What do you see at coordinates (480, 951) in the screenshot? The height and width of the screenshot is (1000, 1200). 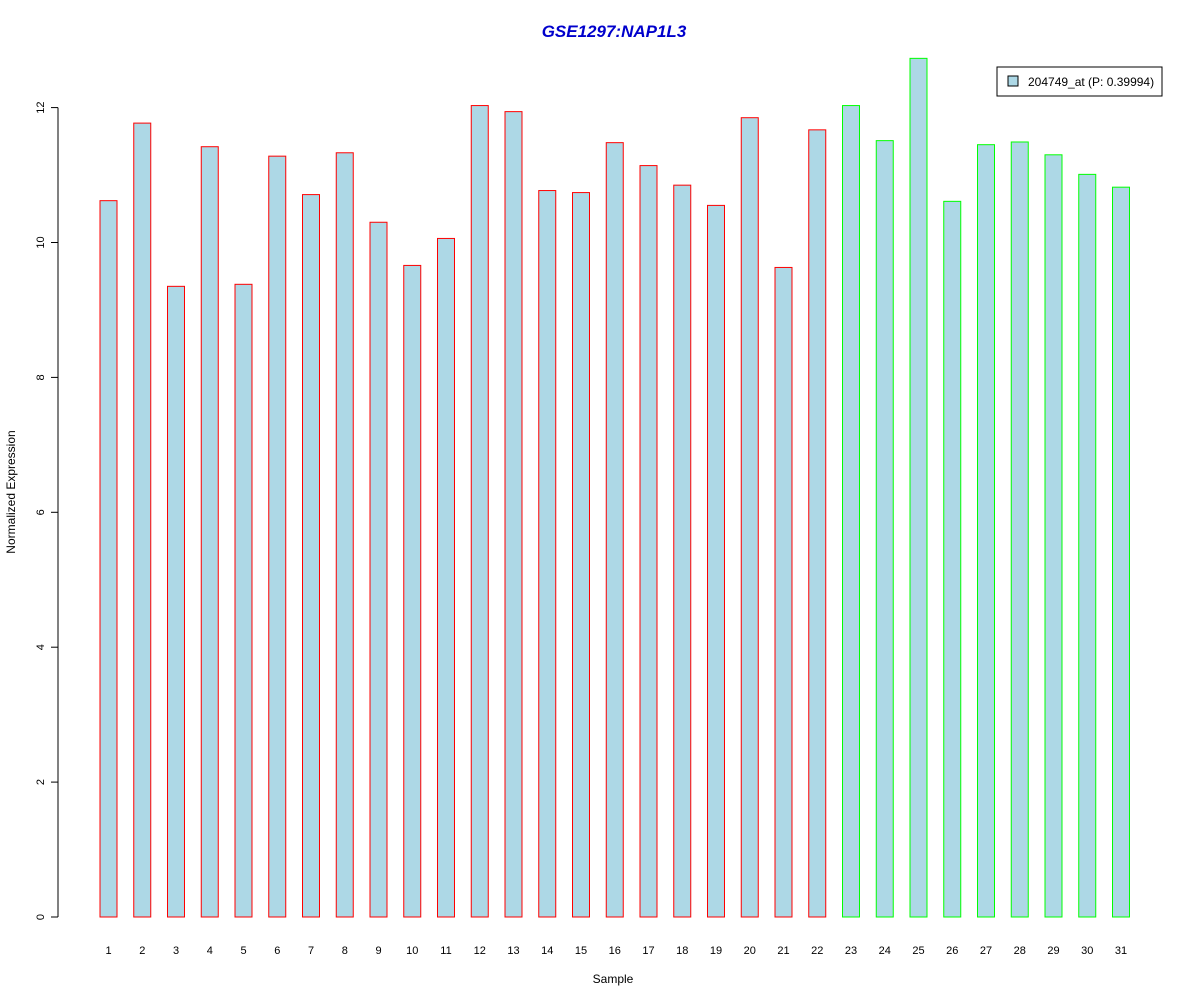 I see `x-tick-label: 12` at bounding box center [480, 951].